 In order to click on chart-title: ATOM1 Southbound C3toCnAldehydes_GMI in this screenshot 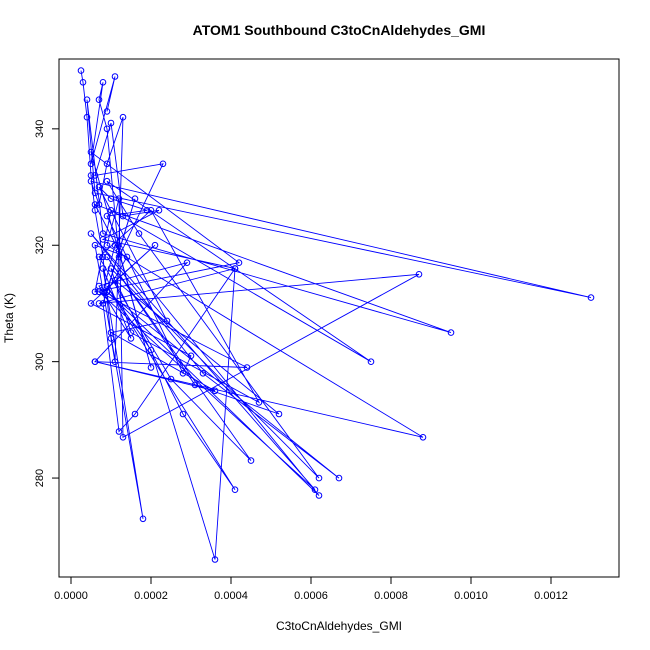, I will do `click(339, 30)`.